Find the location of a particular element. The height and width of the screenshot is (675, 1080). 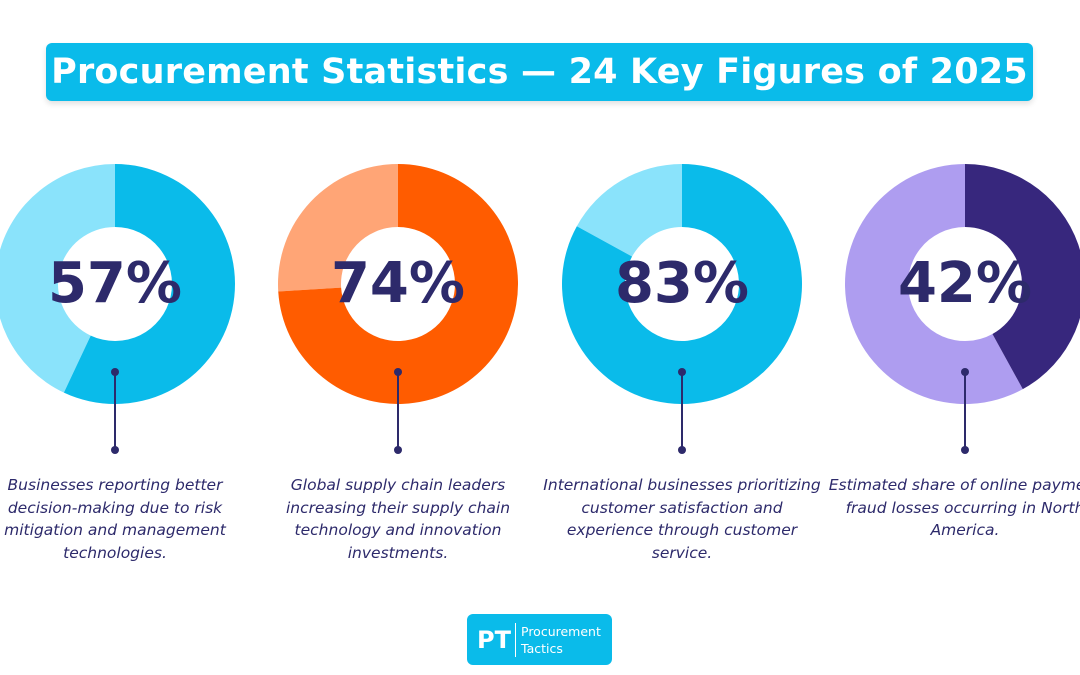

logo-line-2: Tactics is located at coordinates (542, 648).